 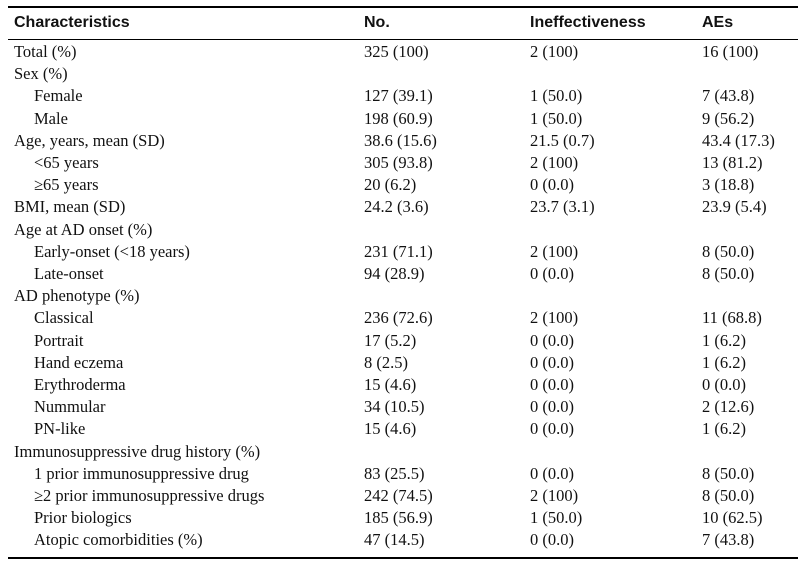 What do you see at coordinates (51, 118) in the screenshot?
I see `row-label: Male` at bounding box center [51, 118].